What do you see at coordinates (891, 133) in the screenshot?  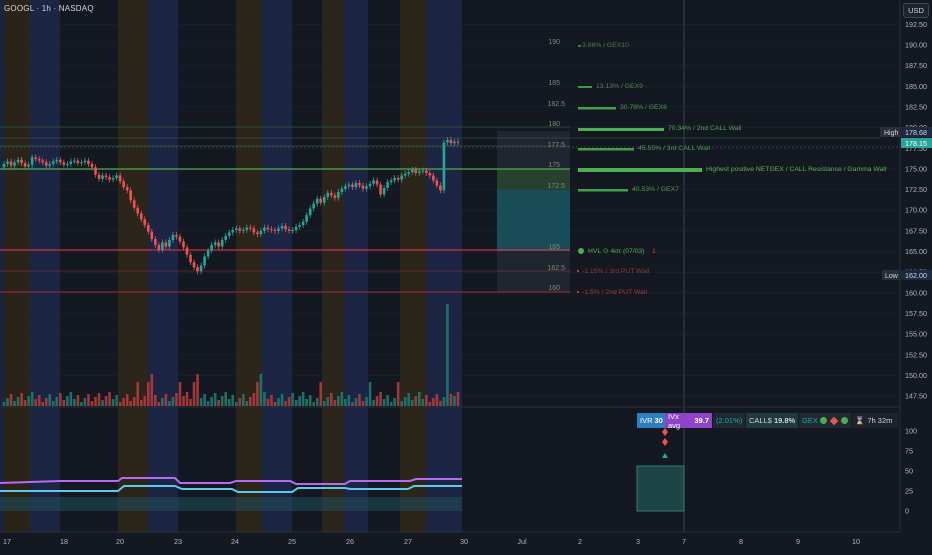 I see `high-label: High` at bounding box center [891, 133].